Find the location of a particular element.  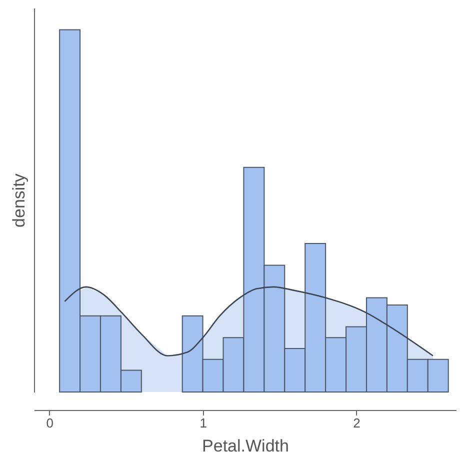

x-axis-title: Petal.Width is located at coordinates (245, 446).